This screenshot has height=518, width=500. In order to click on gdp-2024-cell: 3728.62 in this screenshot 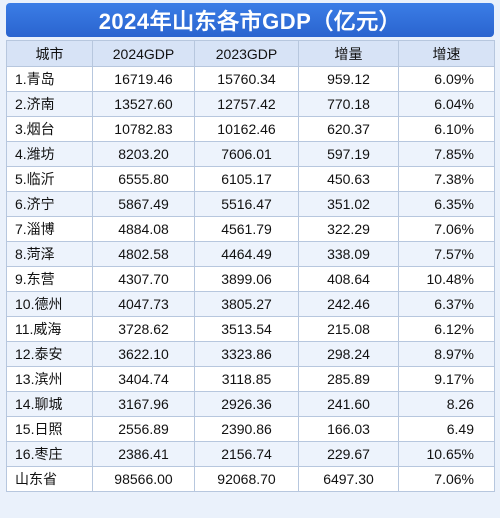, I will do `click(143, 329)`.